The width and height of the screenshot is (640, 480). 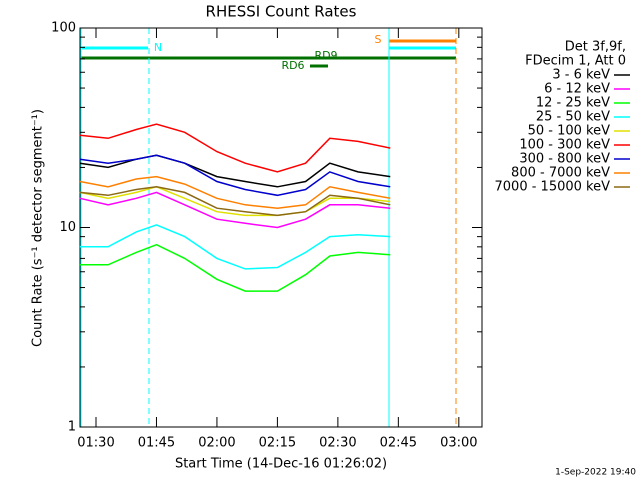 I want to click on y-tick-label: 10, so click(x=67, y=227).